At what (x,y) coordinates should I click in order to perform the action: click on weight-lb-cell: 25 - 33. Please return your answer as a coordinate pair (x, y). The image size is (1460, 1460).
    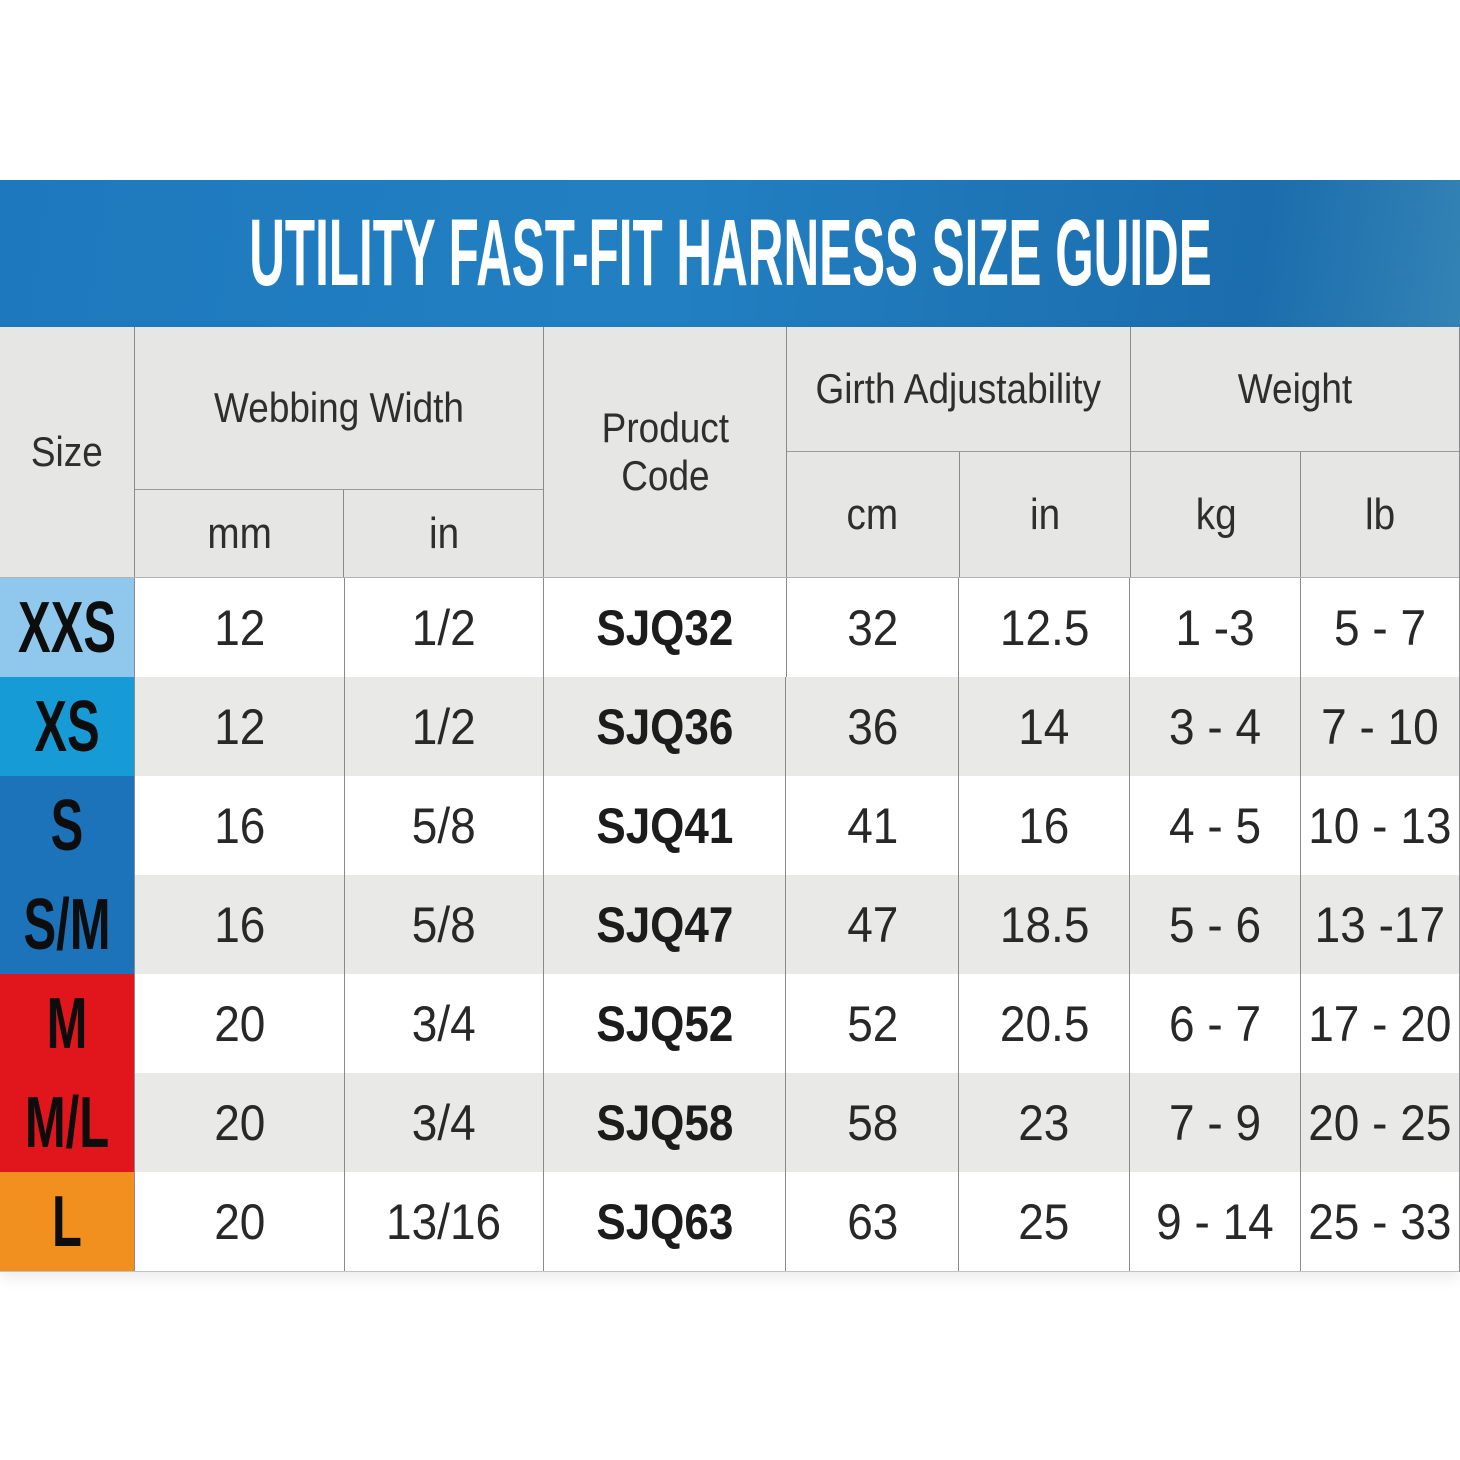
    Looking at the image, I should click on (1380, 1221).